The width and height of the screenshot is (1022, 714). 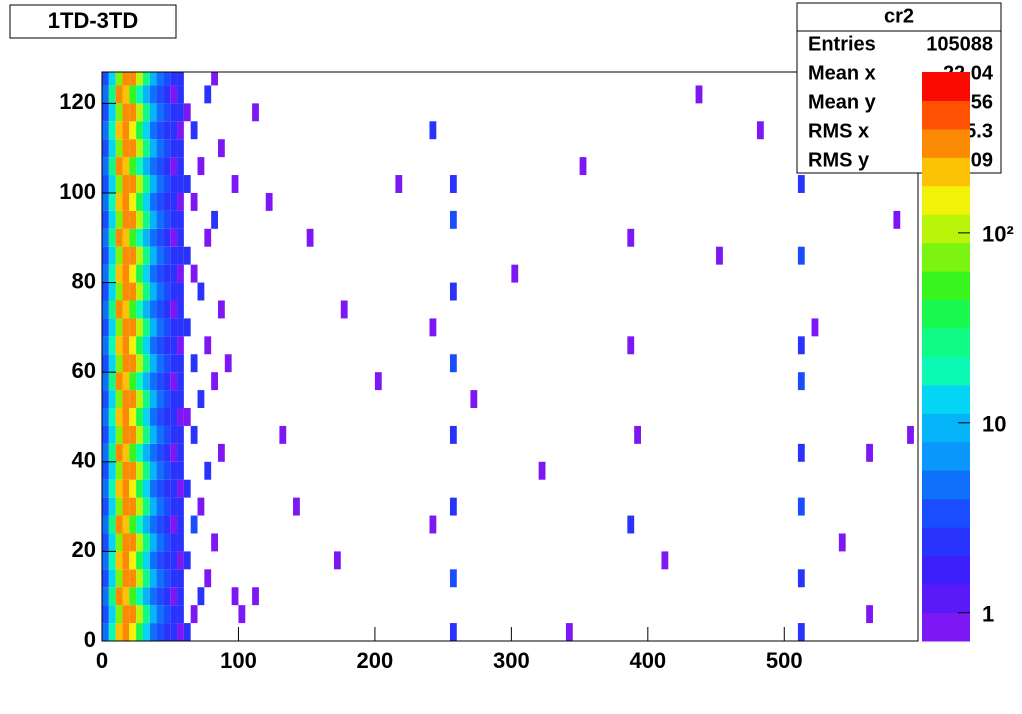 I want to click on x-tick-label: 0, so click(x=102, y=660).